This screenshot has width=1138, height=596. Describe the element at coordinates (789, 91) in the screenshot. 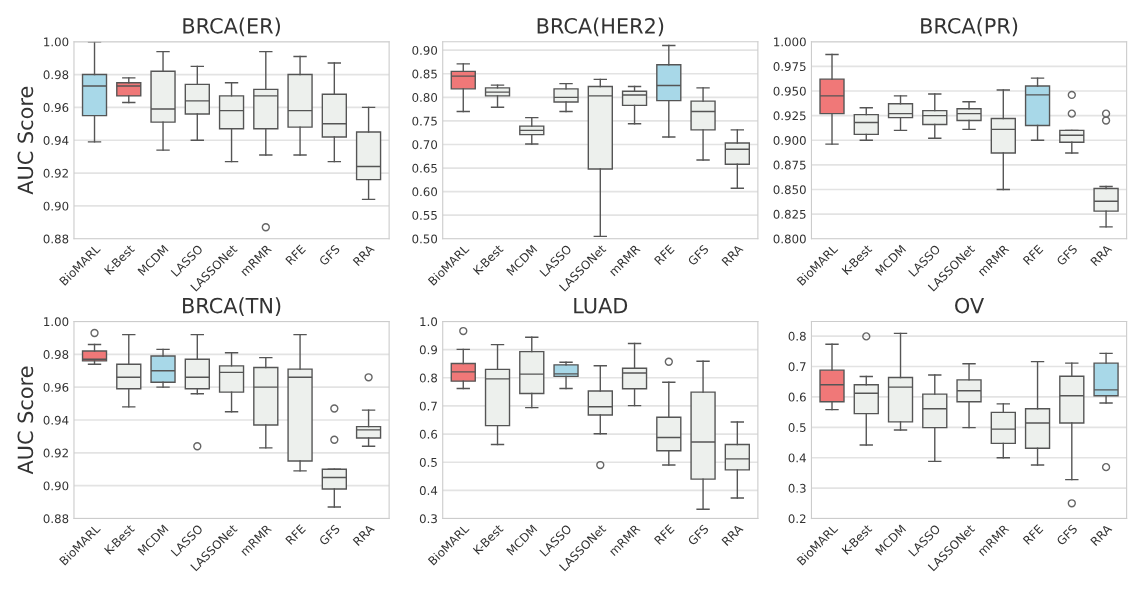

I see `y-tick-label: 0.950` at that location.